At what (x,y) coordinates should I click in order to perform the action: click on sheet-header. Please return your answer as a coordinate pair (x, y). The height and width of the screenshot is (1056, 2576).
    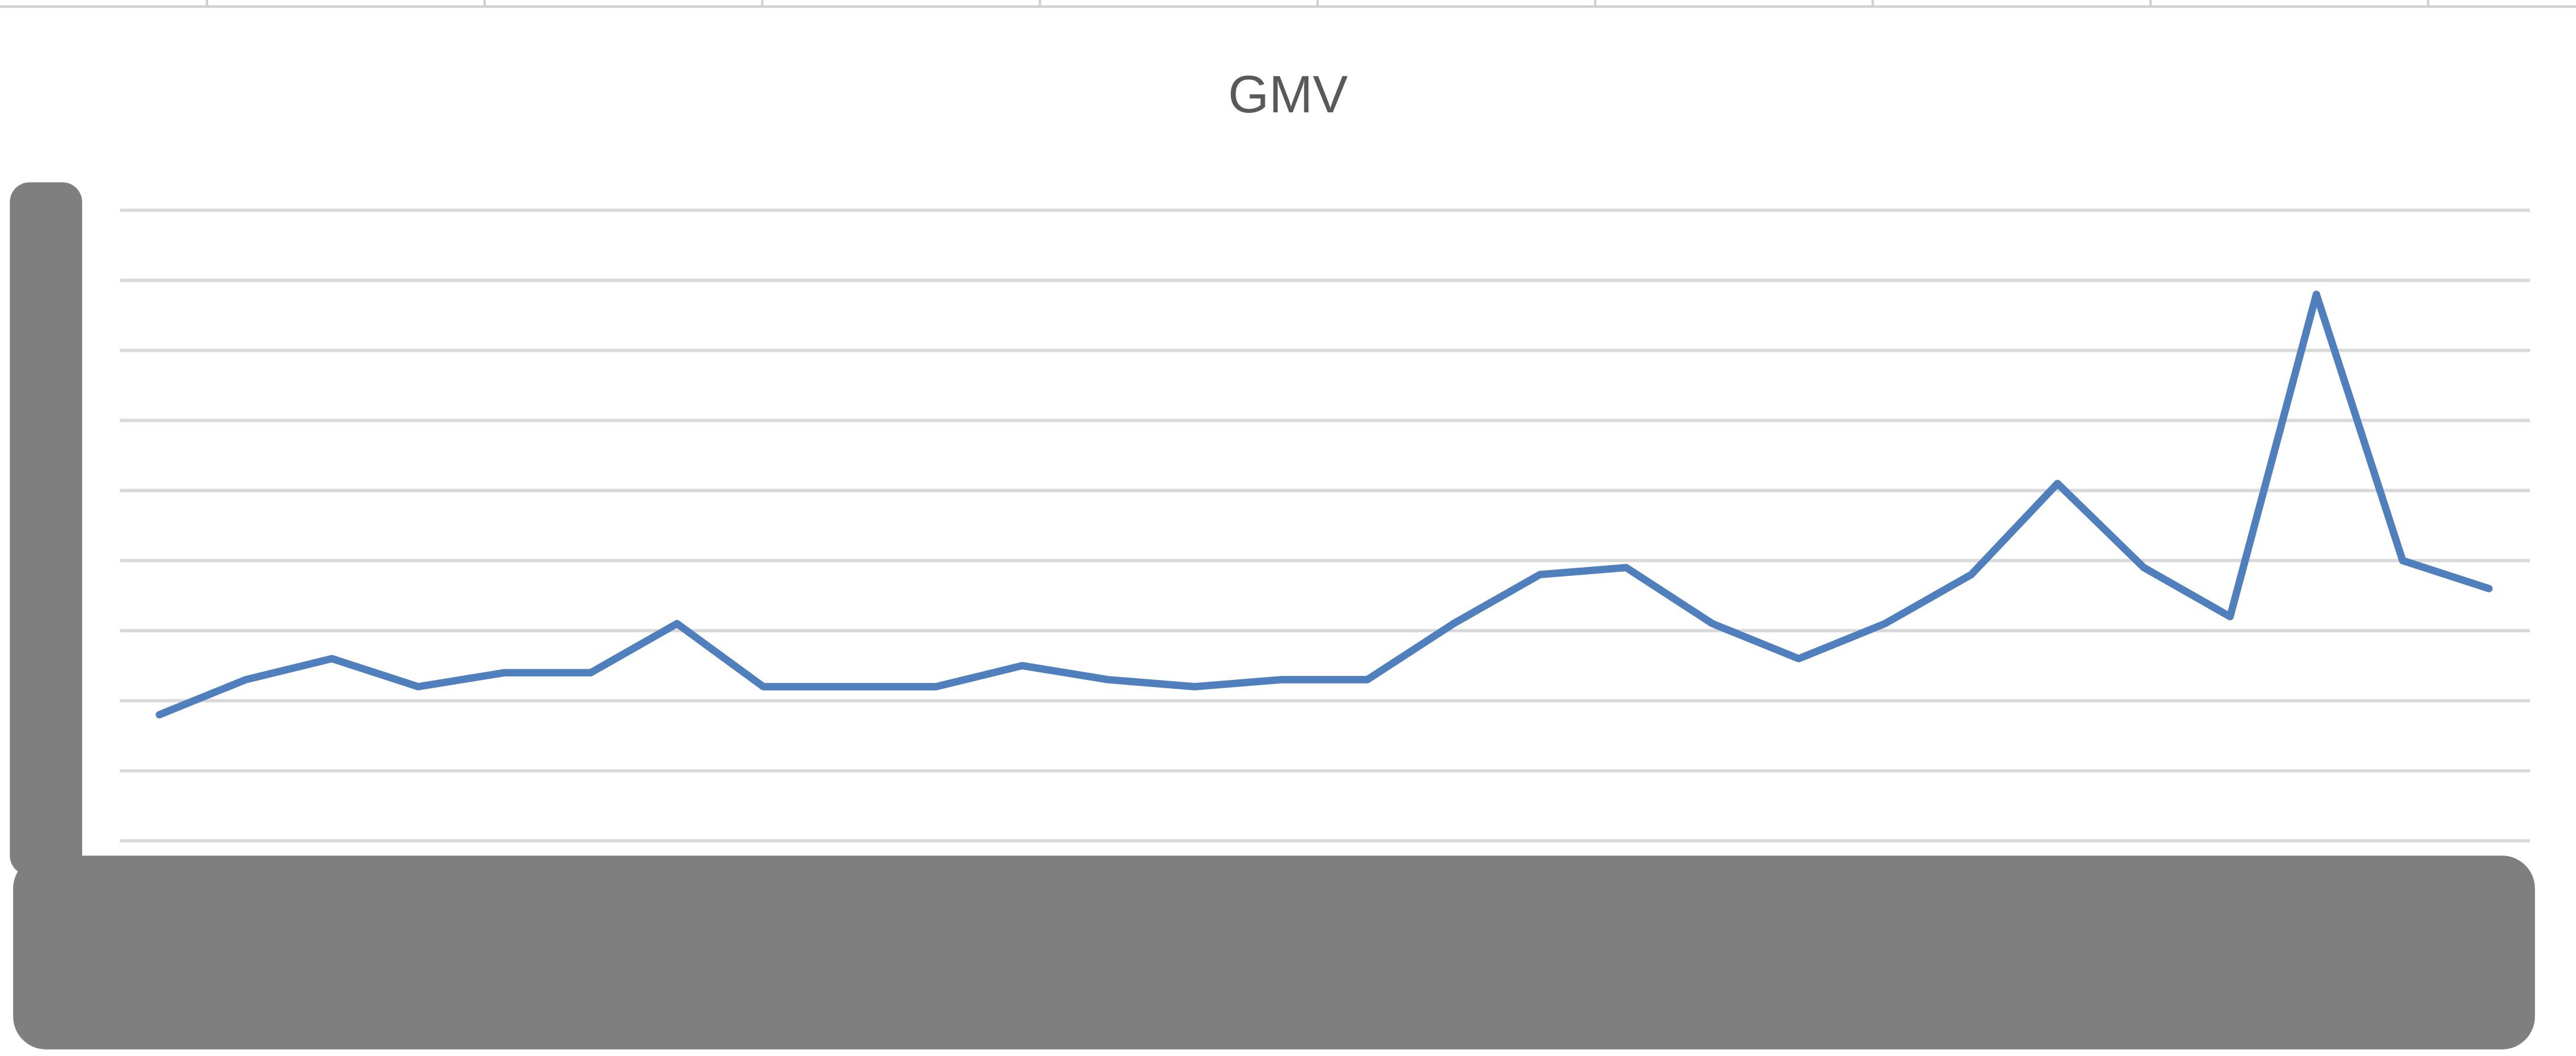
    Looking at the image, I should click on (1288, 4).